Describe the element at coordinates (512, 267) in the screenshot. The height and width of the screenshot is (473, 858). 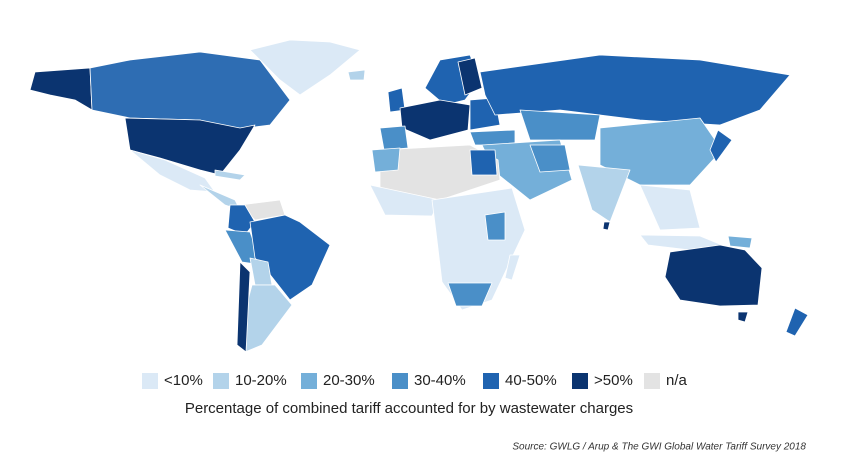
I see `madagascar` at that location.